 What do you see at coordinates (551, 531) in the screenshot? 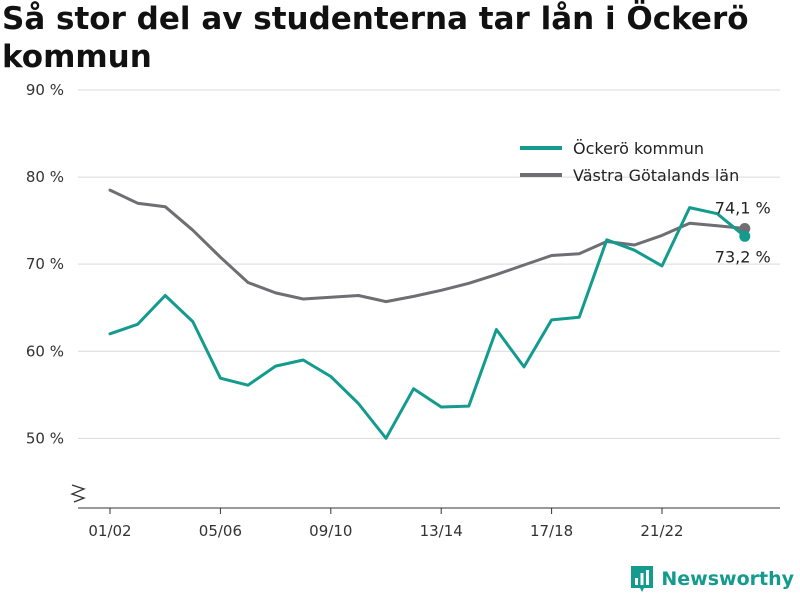
I see `x-tick-label: 17/18` at bounding box center [551, 531].